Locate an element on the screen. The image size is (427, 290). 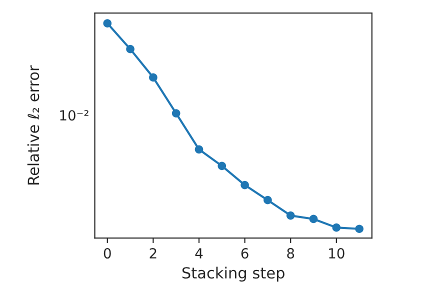
x-axis-title: Stacking step is located at coordinates (233, 274).